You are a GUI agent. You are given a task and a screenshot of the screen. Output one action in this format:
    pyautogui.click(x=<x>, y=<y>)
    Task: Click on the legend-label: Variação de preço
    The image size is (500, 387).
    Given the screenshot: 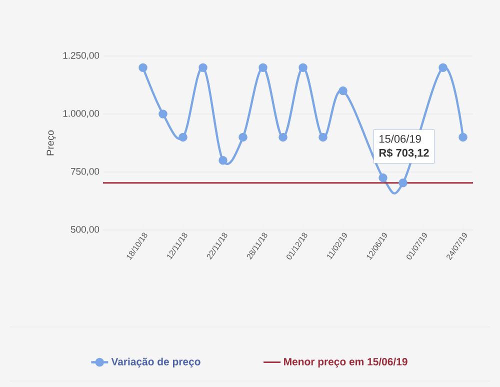 What is the action you would take?
    pyautogui.click(x=155, y=363)
    